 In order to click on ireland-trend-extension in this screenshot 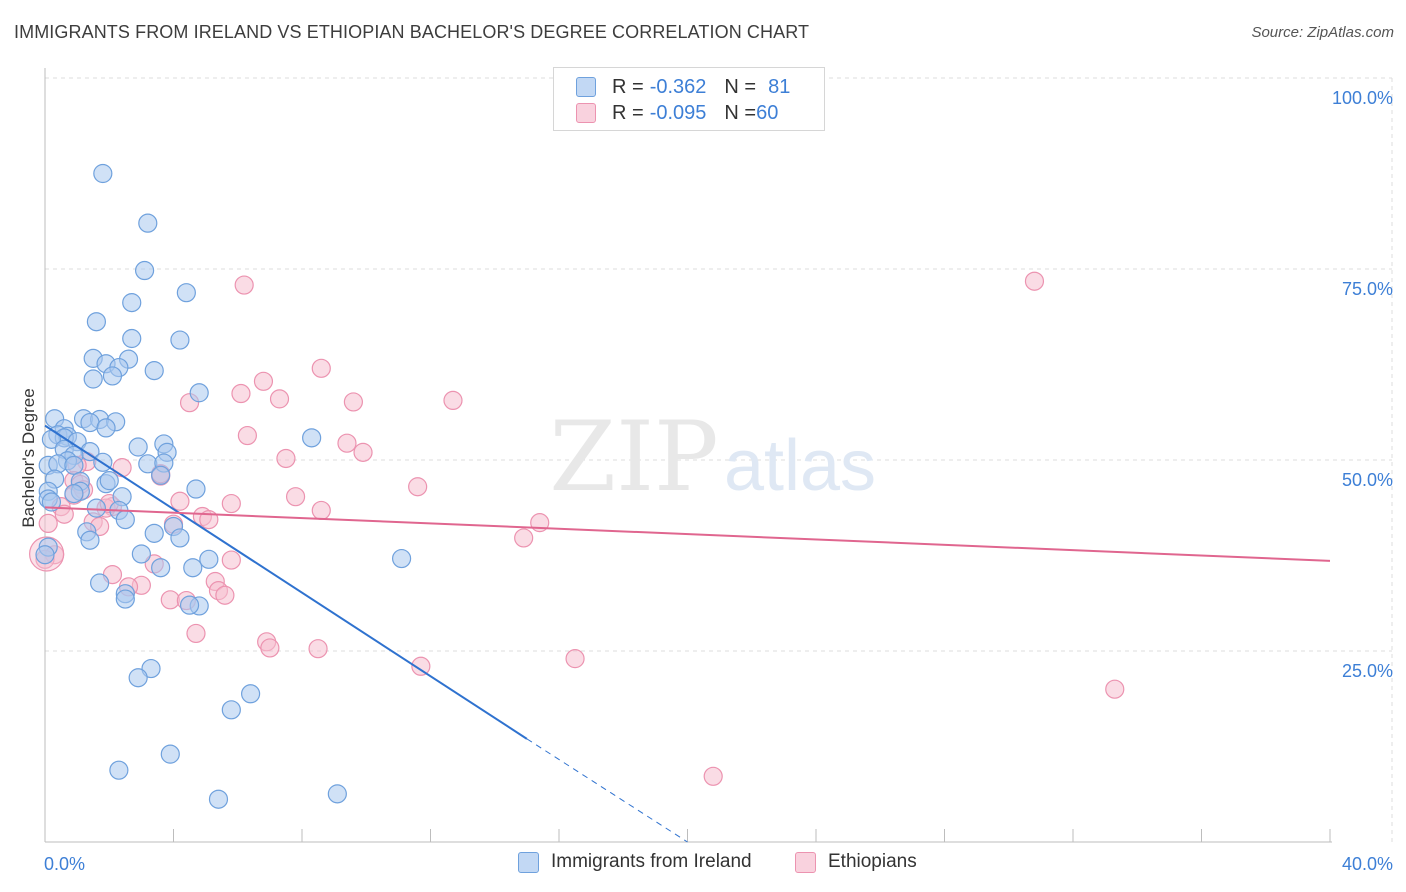, I will do `click(607, 790)`.